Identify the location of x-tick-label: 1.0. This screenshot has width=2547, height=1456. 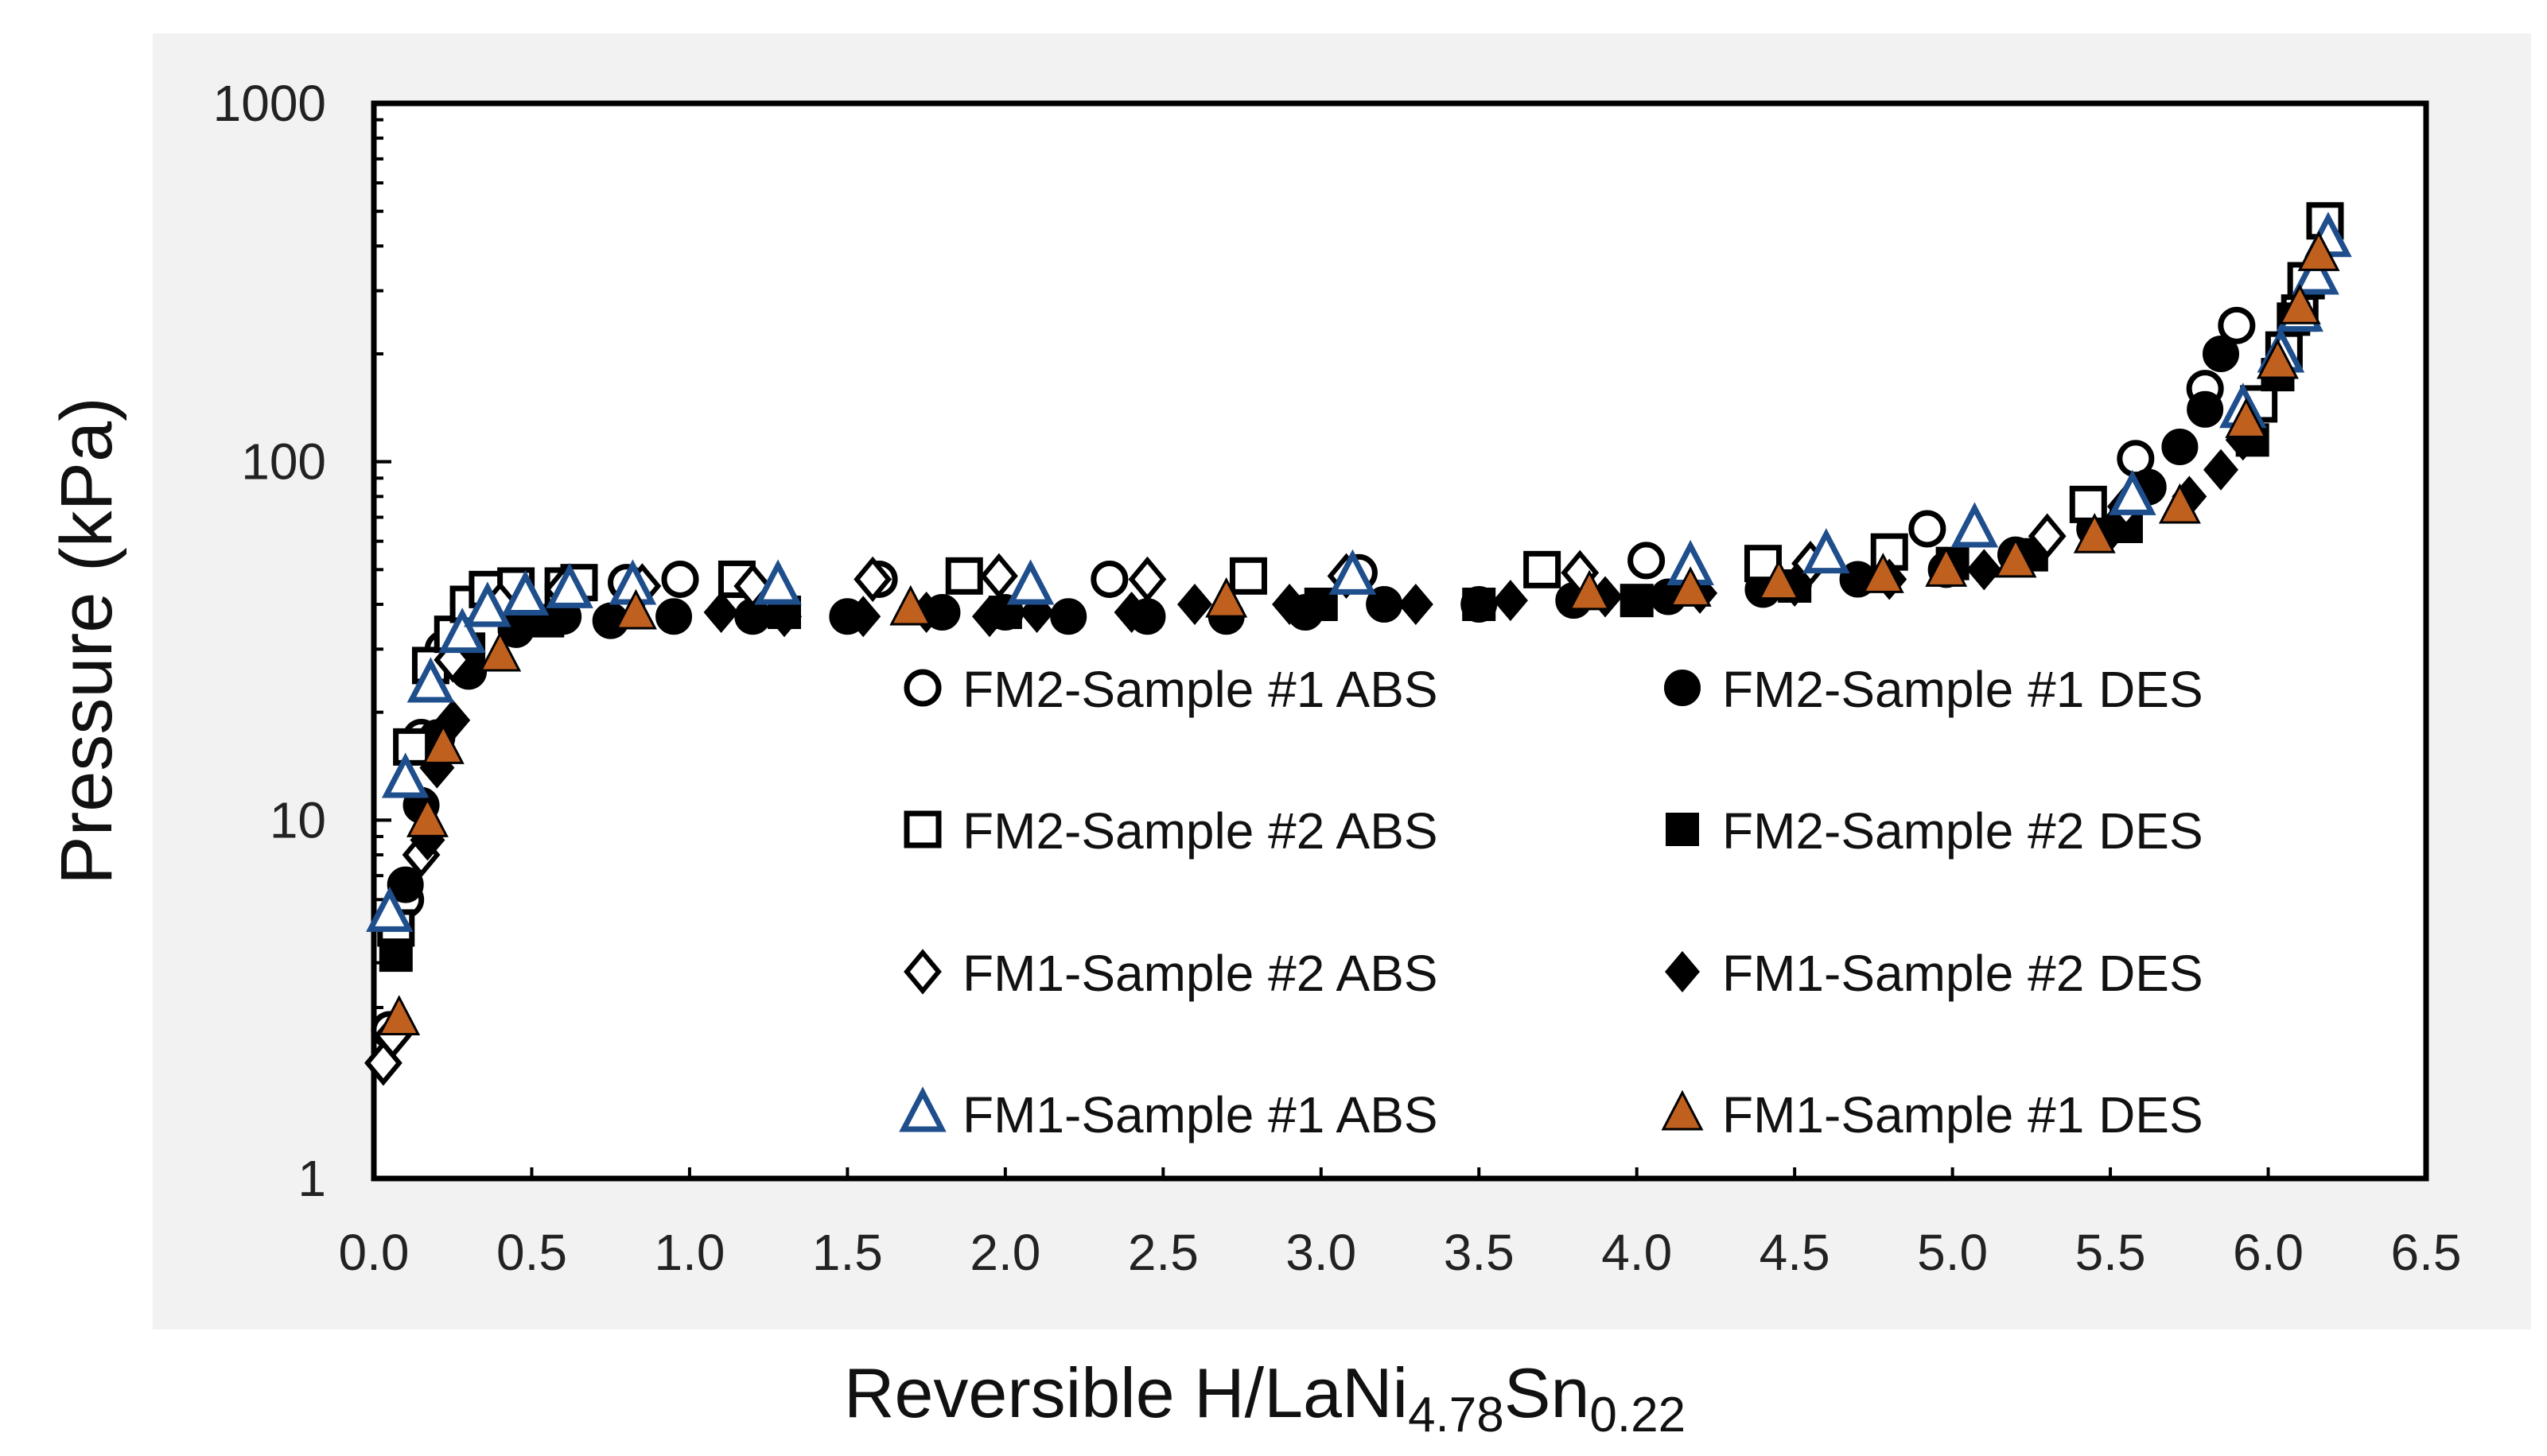
(689, 1252).